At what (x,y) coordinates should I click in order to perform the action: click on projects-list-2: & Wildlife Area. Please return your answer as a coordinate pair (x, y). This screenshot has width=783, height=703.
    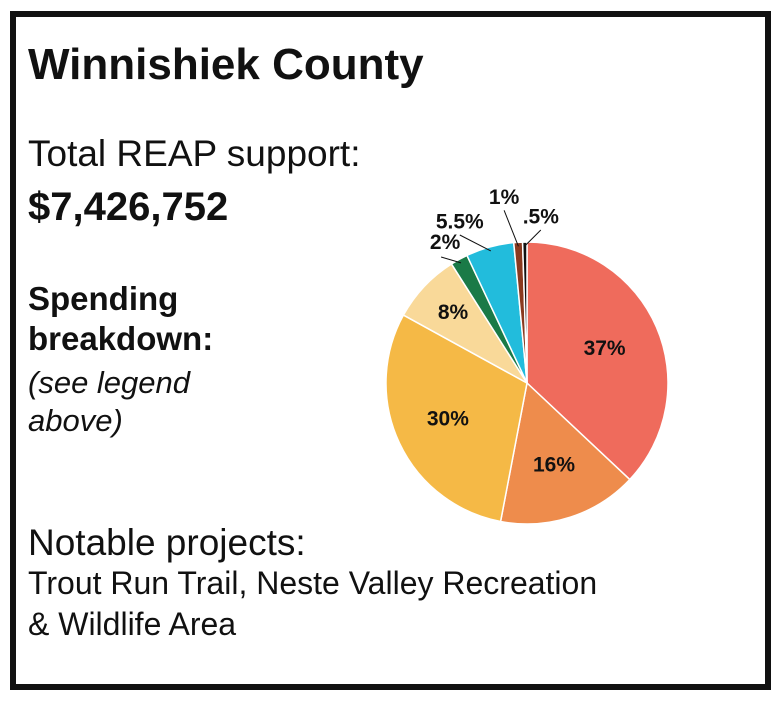
    Looking at the image, I should click on (132, 624).